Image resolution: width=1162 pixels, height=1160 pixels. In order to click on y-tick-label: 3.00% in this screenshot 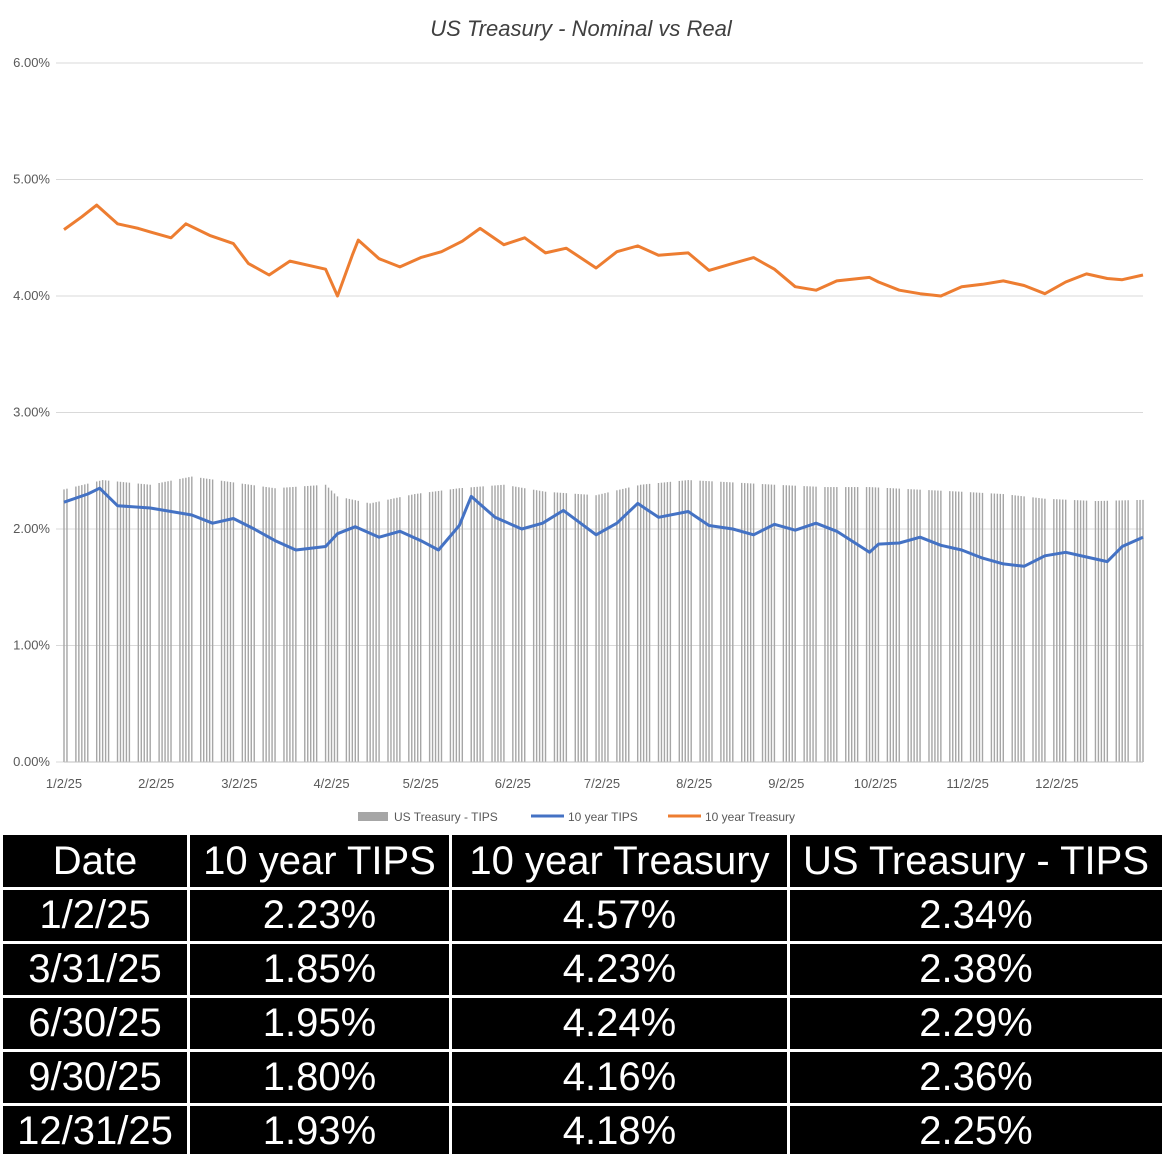, I will do `click(31, 412)`.